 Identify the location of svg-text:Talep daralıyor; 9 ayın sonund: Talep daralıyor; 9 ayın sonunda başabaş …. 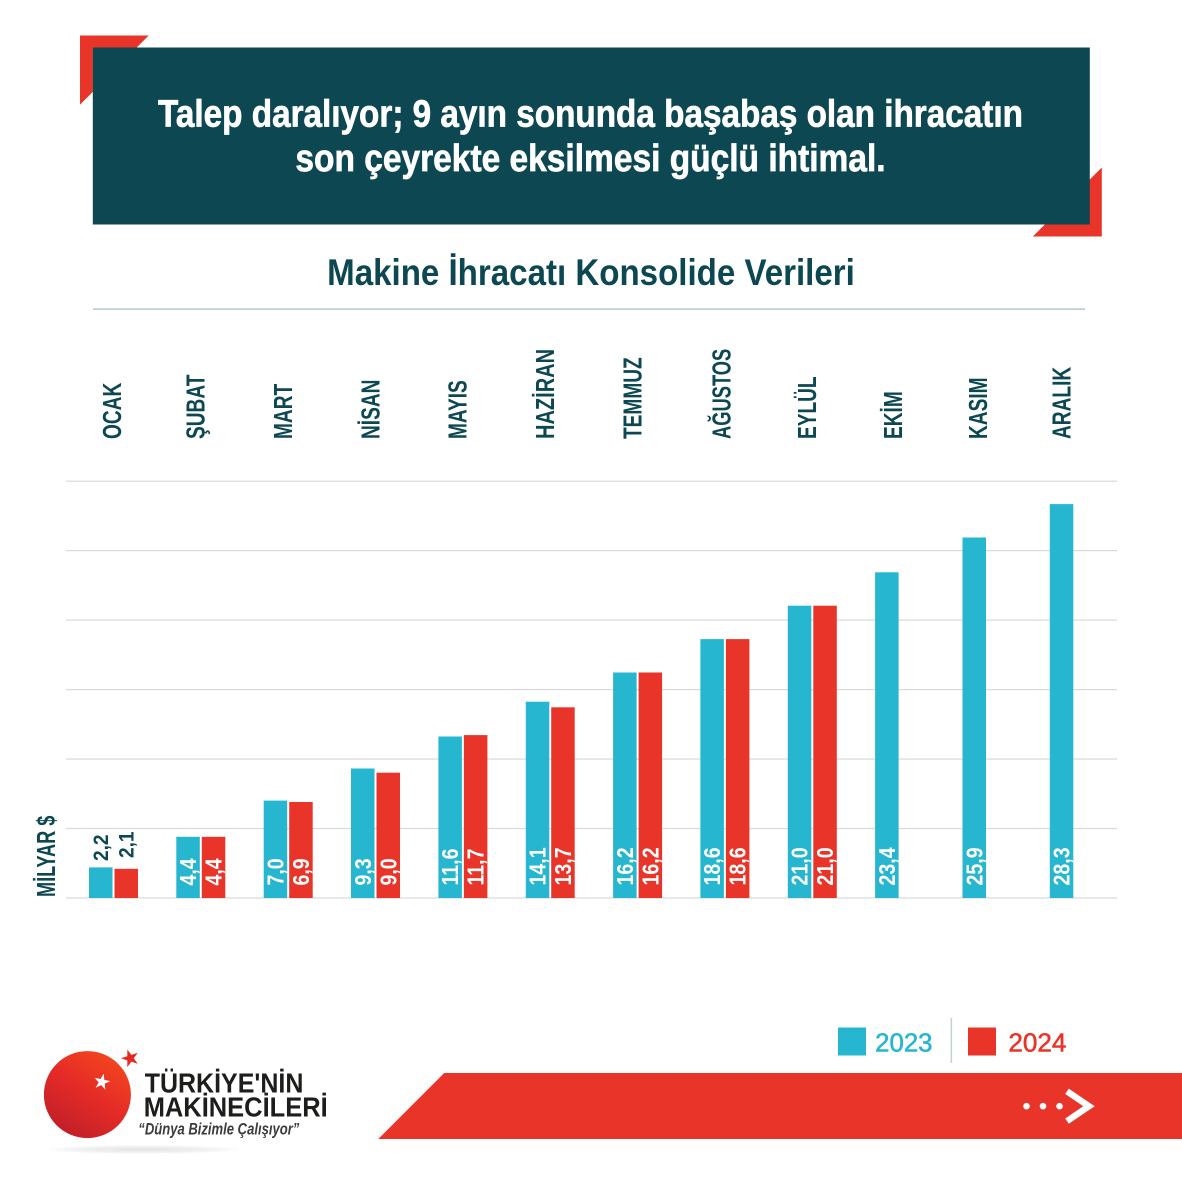
(590, 113).